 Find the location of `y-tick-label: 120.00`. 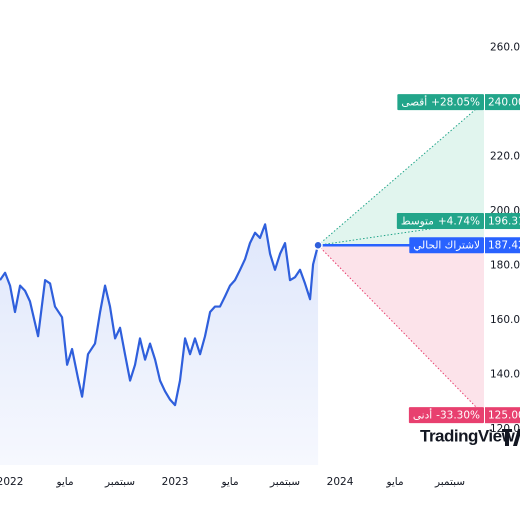

y-tick-label: 120.00 is located at coordinates (505, 429).